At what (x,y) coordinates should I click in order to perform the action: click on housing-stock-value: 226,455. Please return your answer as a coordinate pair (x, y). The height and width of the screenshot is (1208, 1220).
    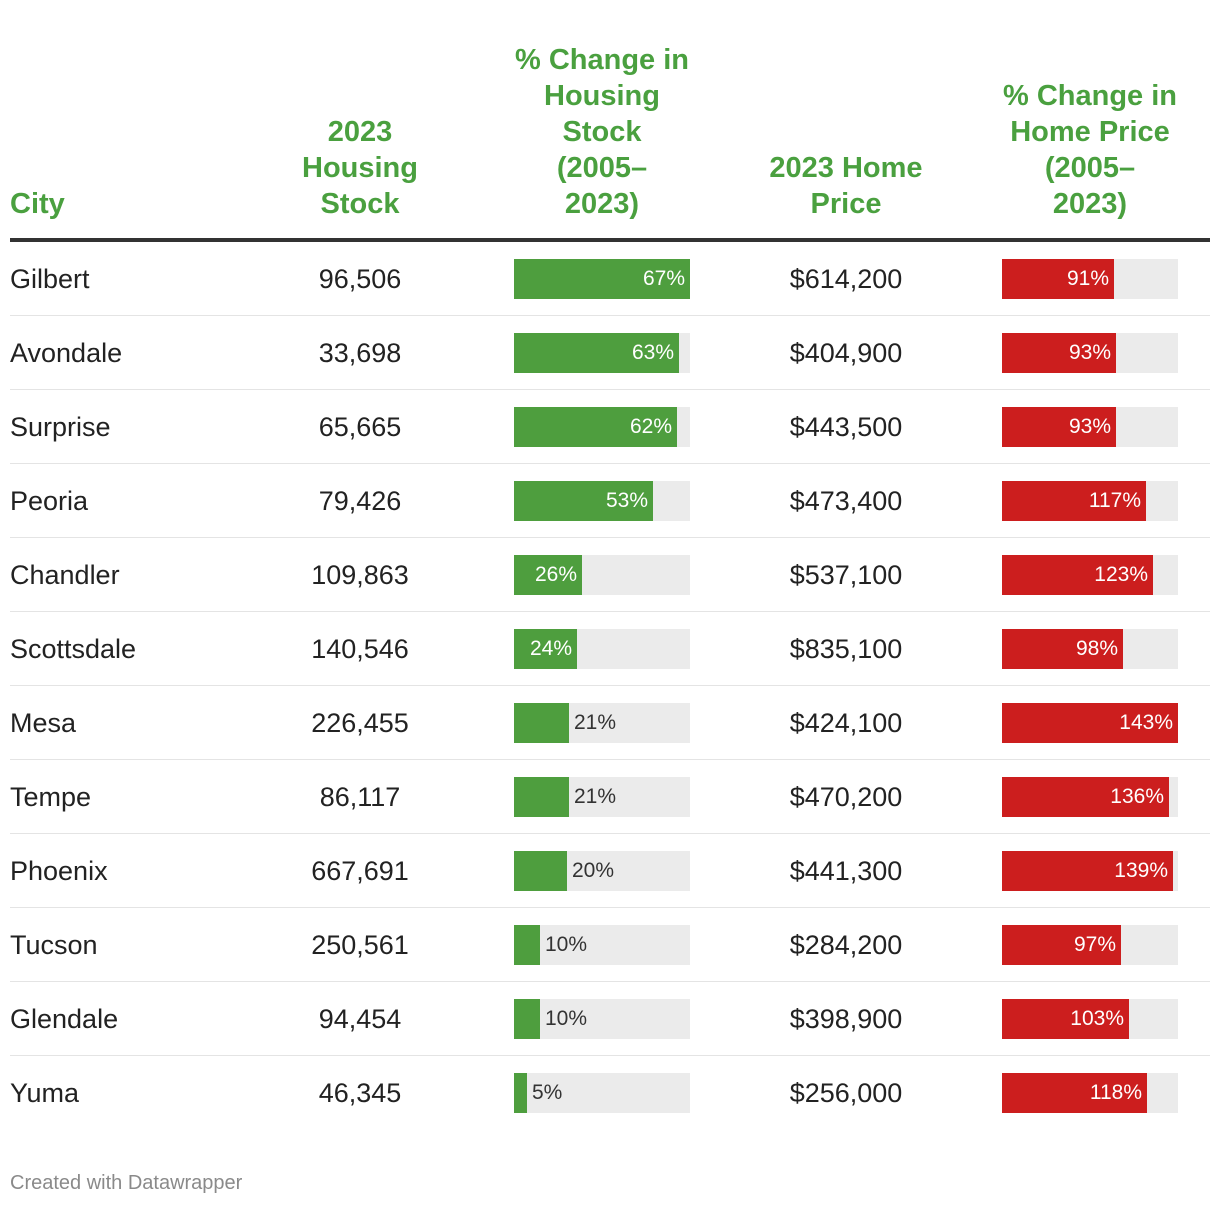
    Looking at the image, I should click on (360, 723).